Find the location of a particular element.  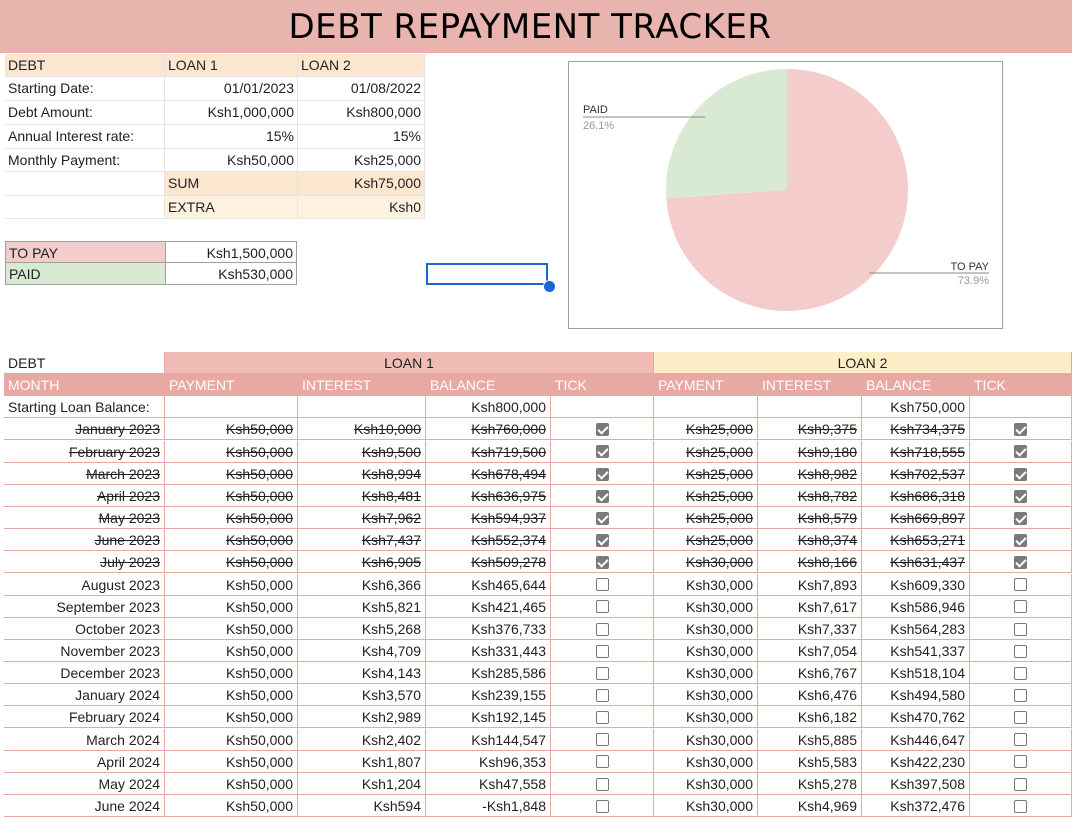

selected-cell is located at coordinates (487, 274).